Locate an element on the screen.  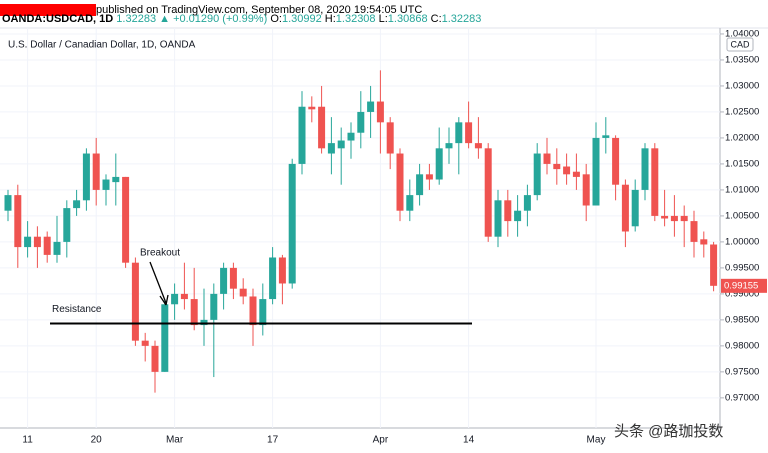
resistance-label: Resistance is located at coordinates (77, 309).